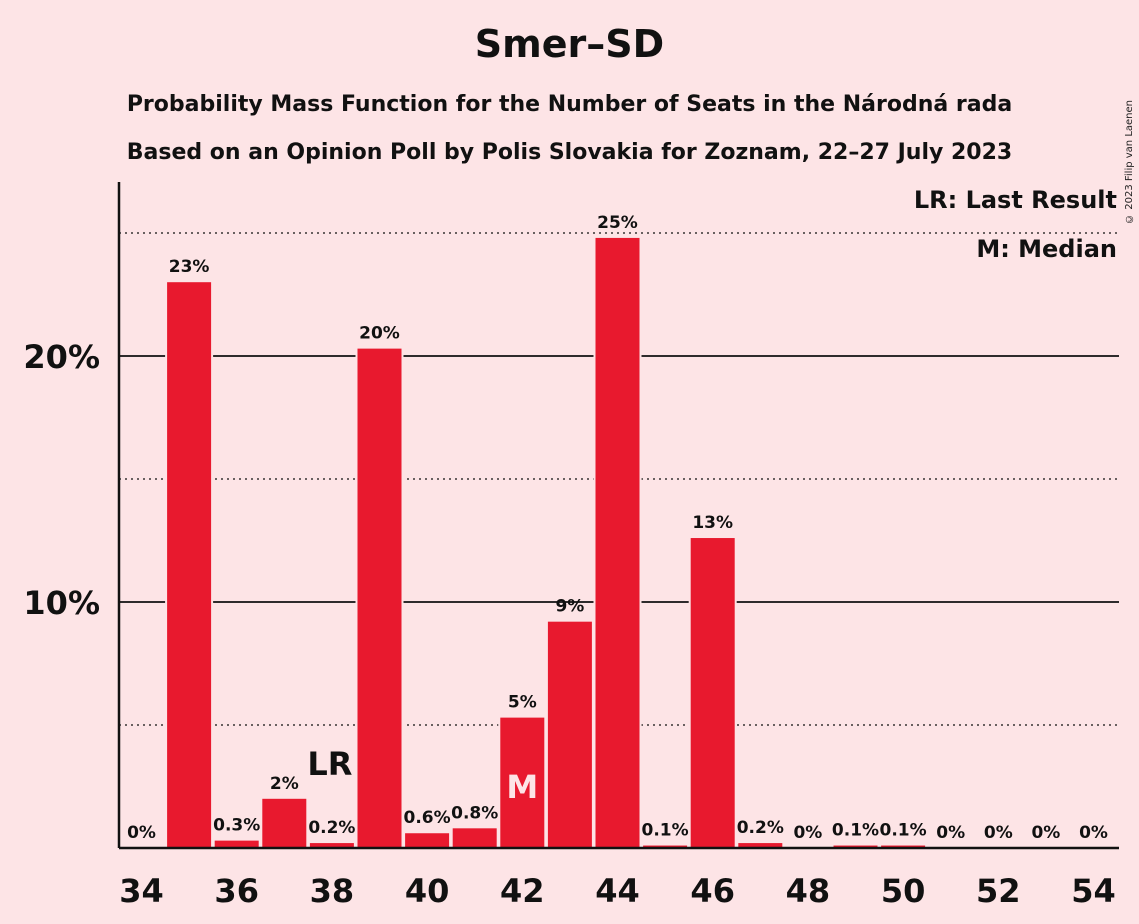 The image size is (1139, 924). What do you see at coordinates (427, 818) in the screenshot?
I see `data-label: 0.6%` at bounding box center [427, 818].